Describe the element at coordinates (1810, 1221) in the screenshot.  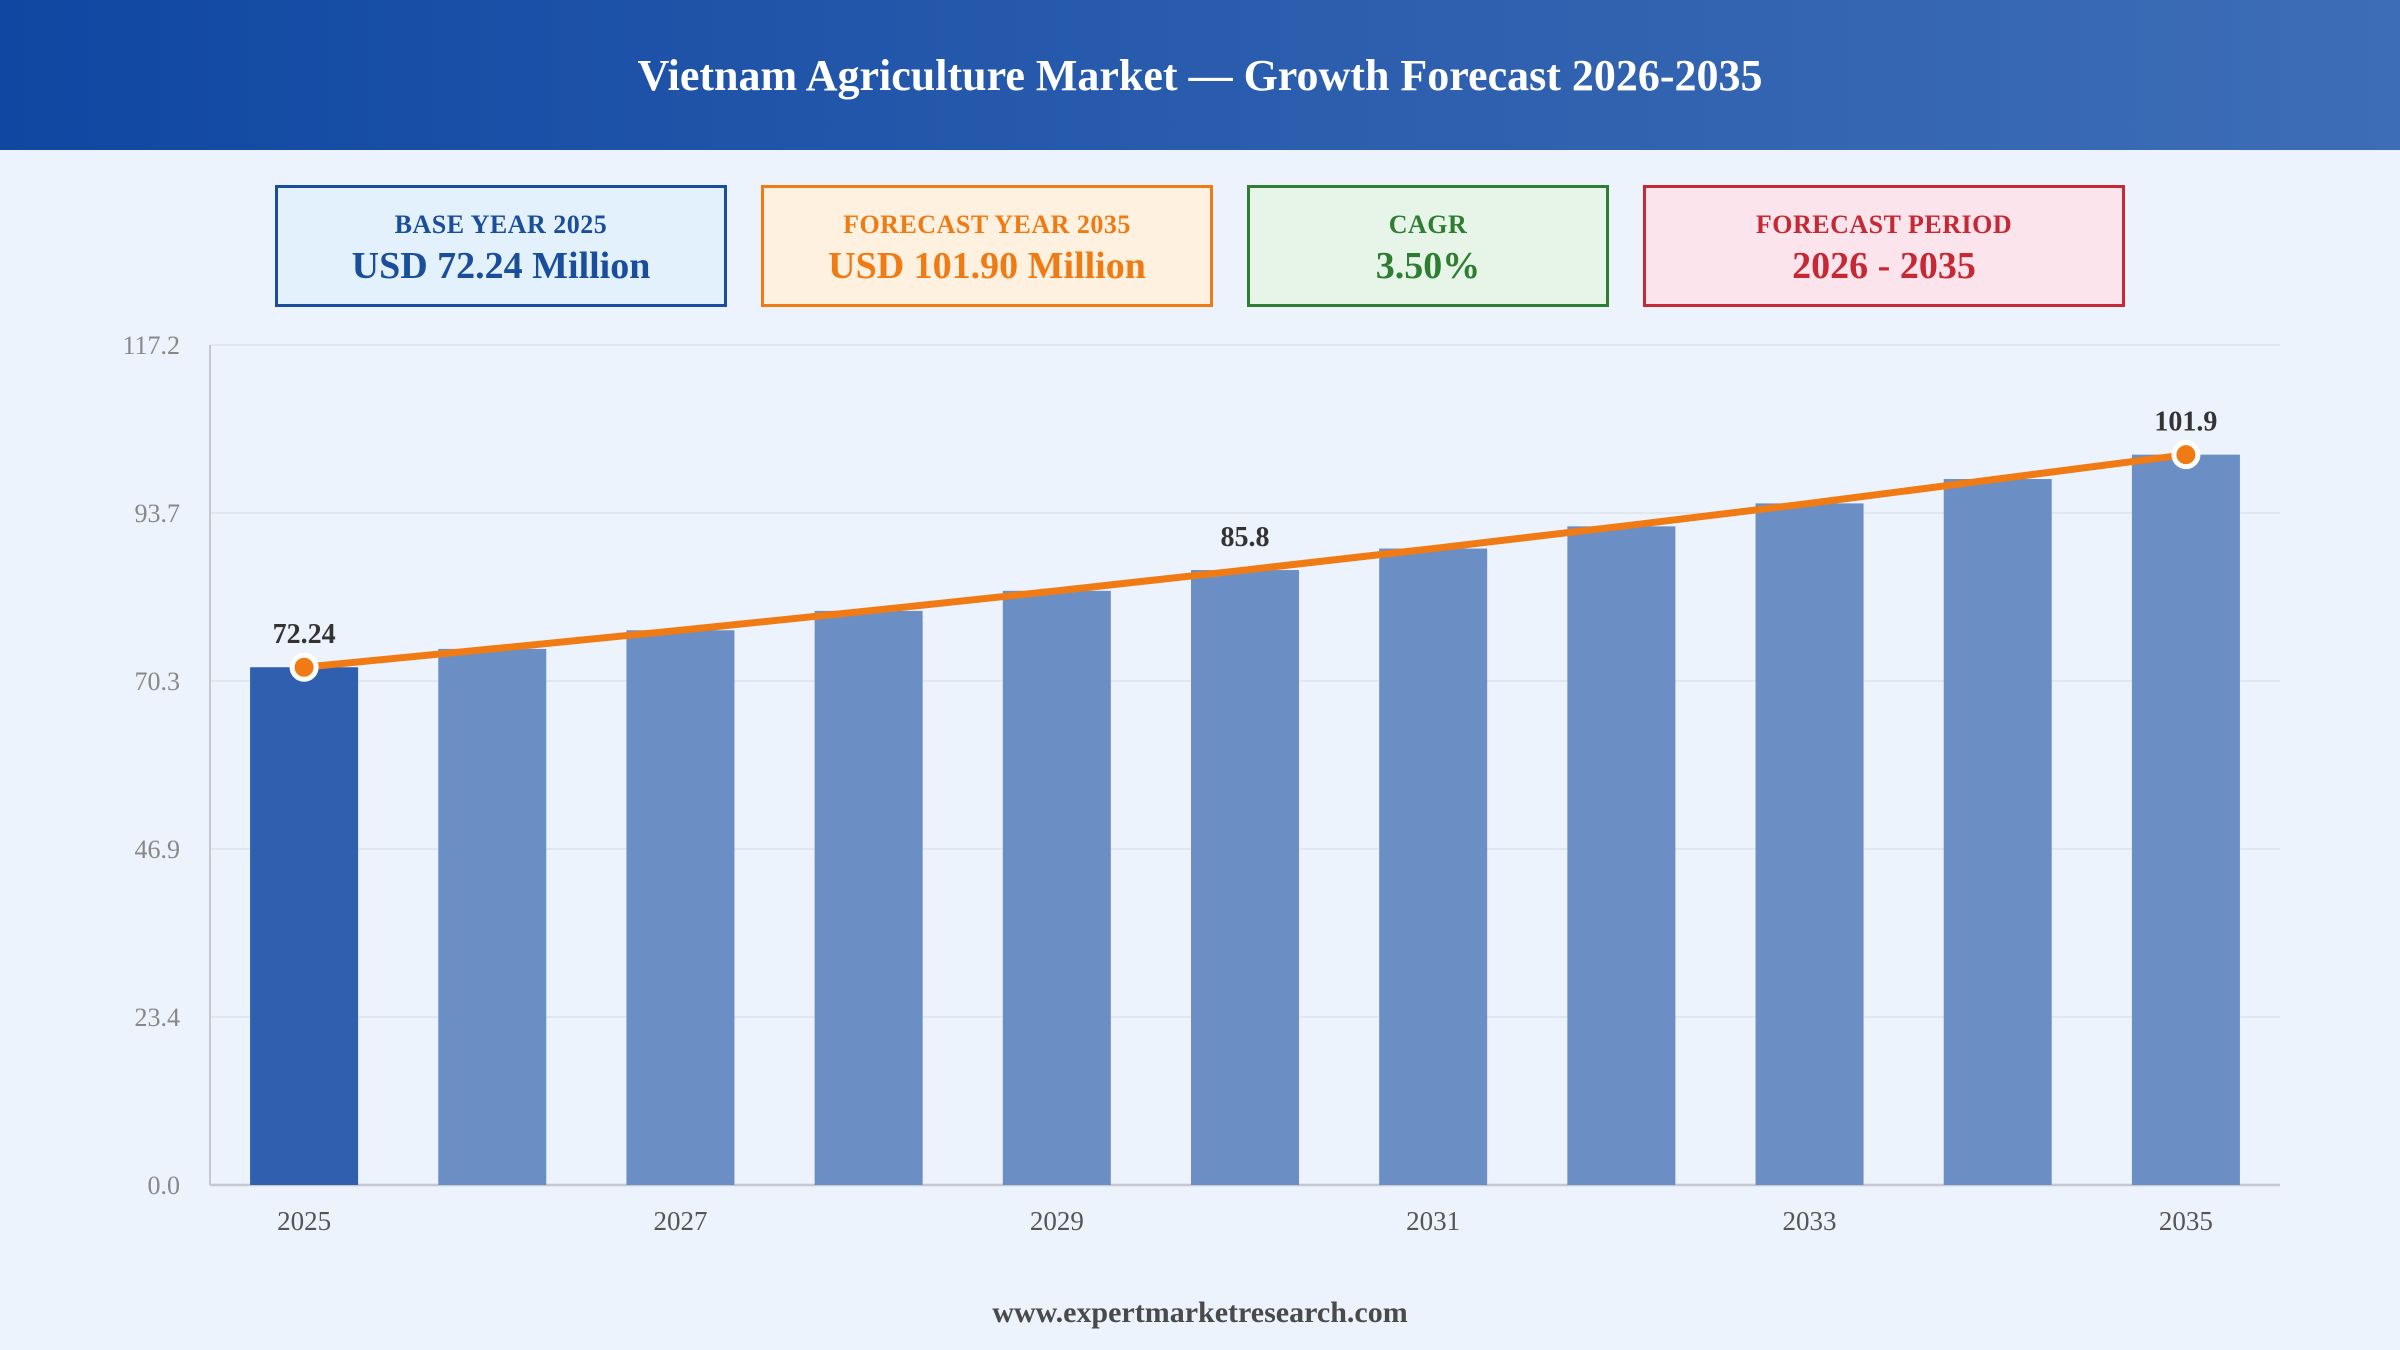
I see `x-tick-label: 2033` at that location.